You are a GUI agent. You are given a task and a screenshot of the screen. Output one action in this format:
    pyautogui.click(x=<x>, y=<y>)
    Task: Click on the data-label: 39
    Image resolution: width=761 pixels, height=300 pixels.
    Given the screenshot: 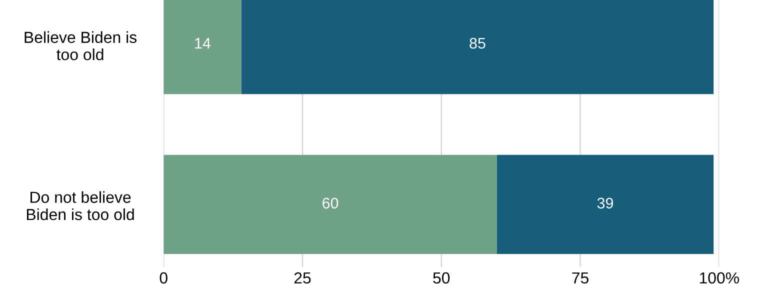 What is the action you would take?
    pyautogui.click(x=605, y=203)
    